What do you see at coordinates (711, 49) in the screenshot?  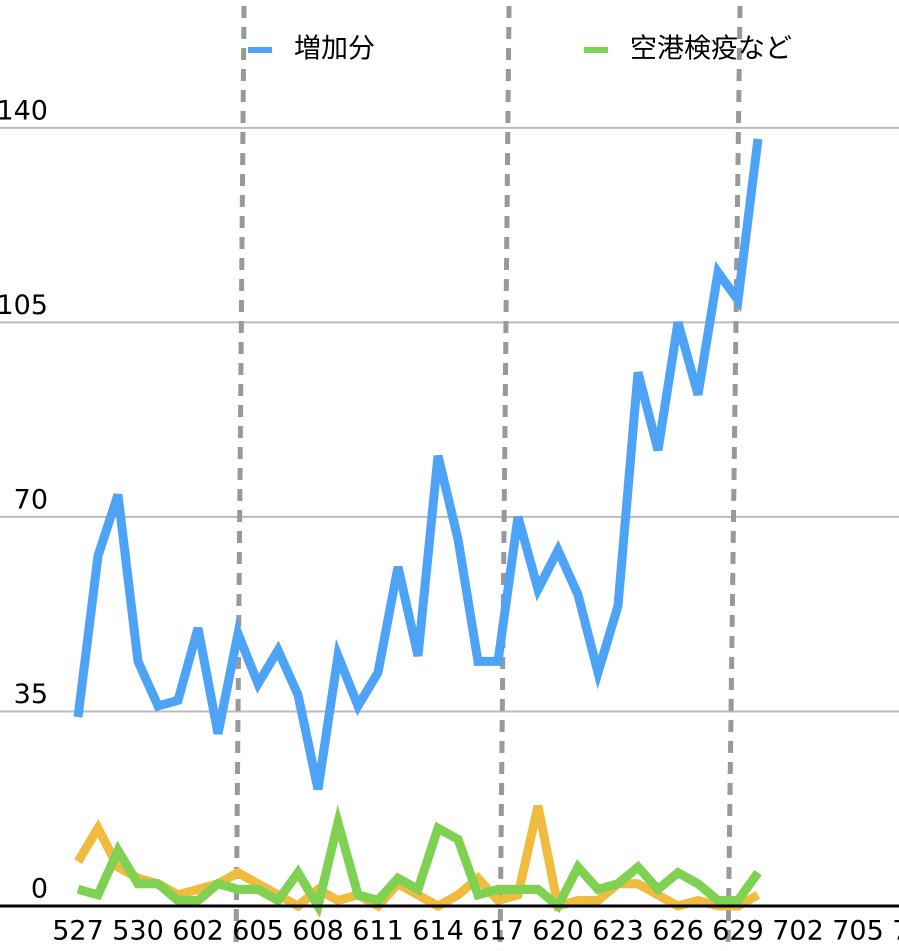 I see `legend-label: 空港検疫など` at bounding box center [711, 49].